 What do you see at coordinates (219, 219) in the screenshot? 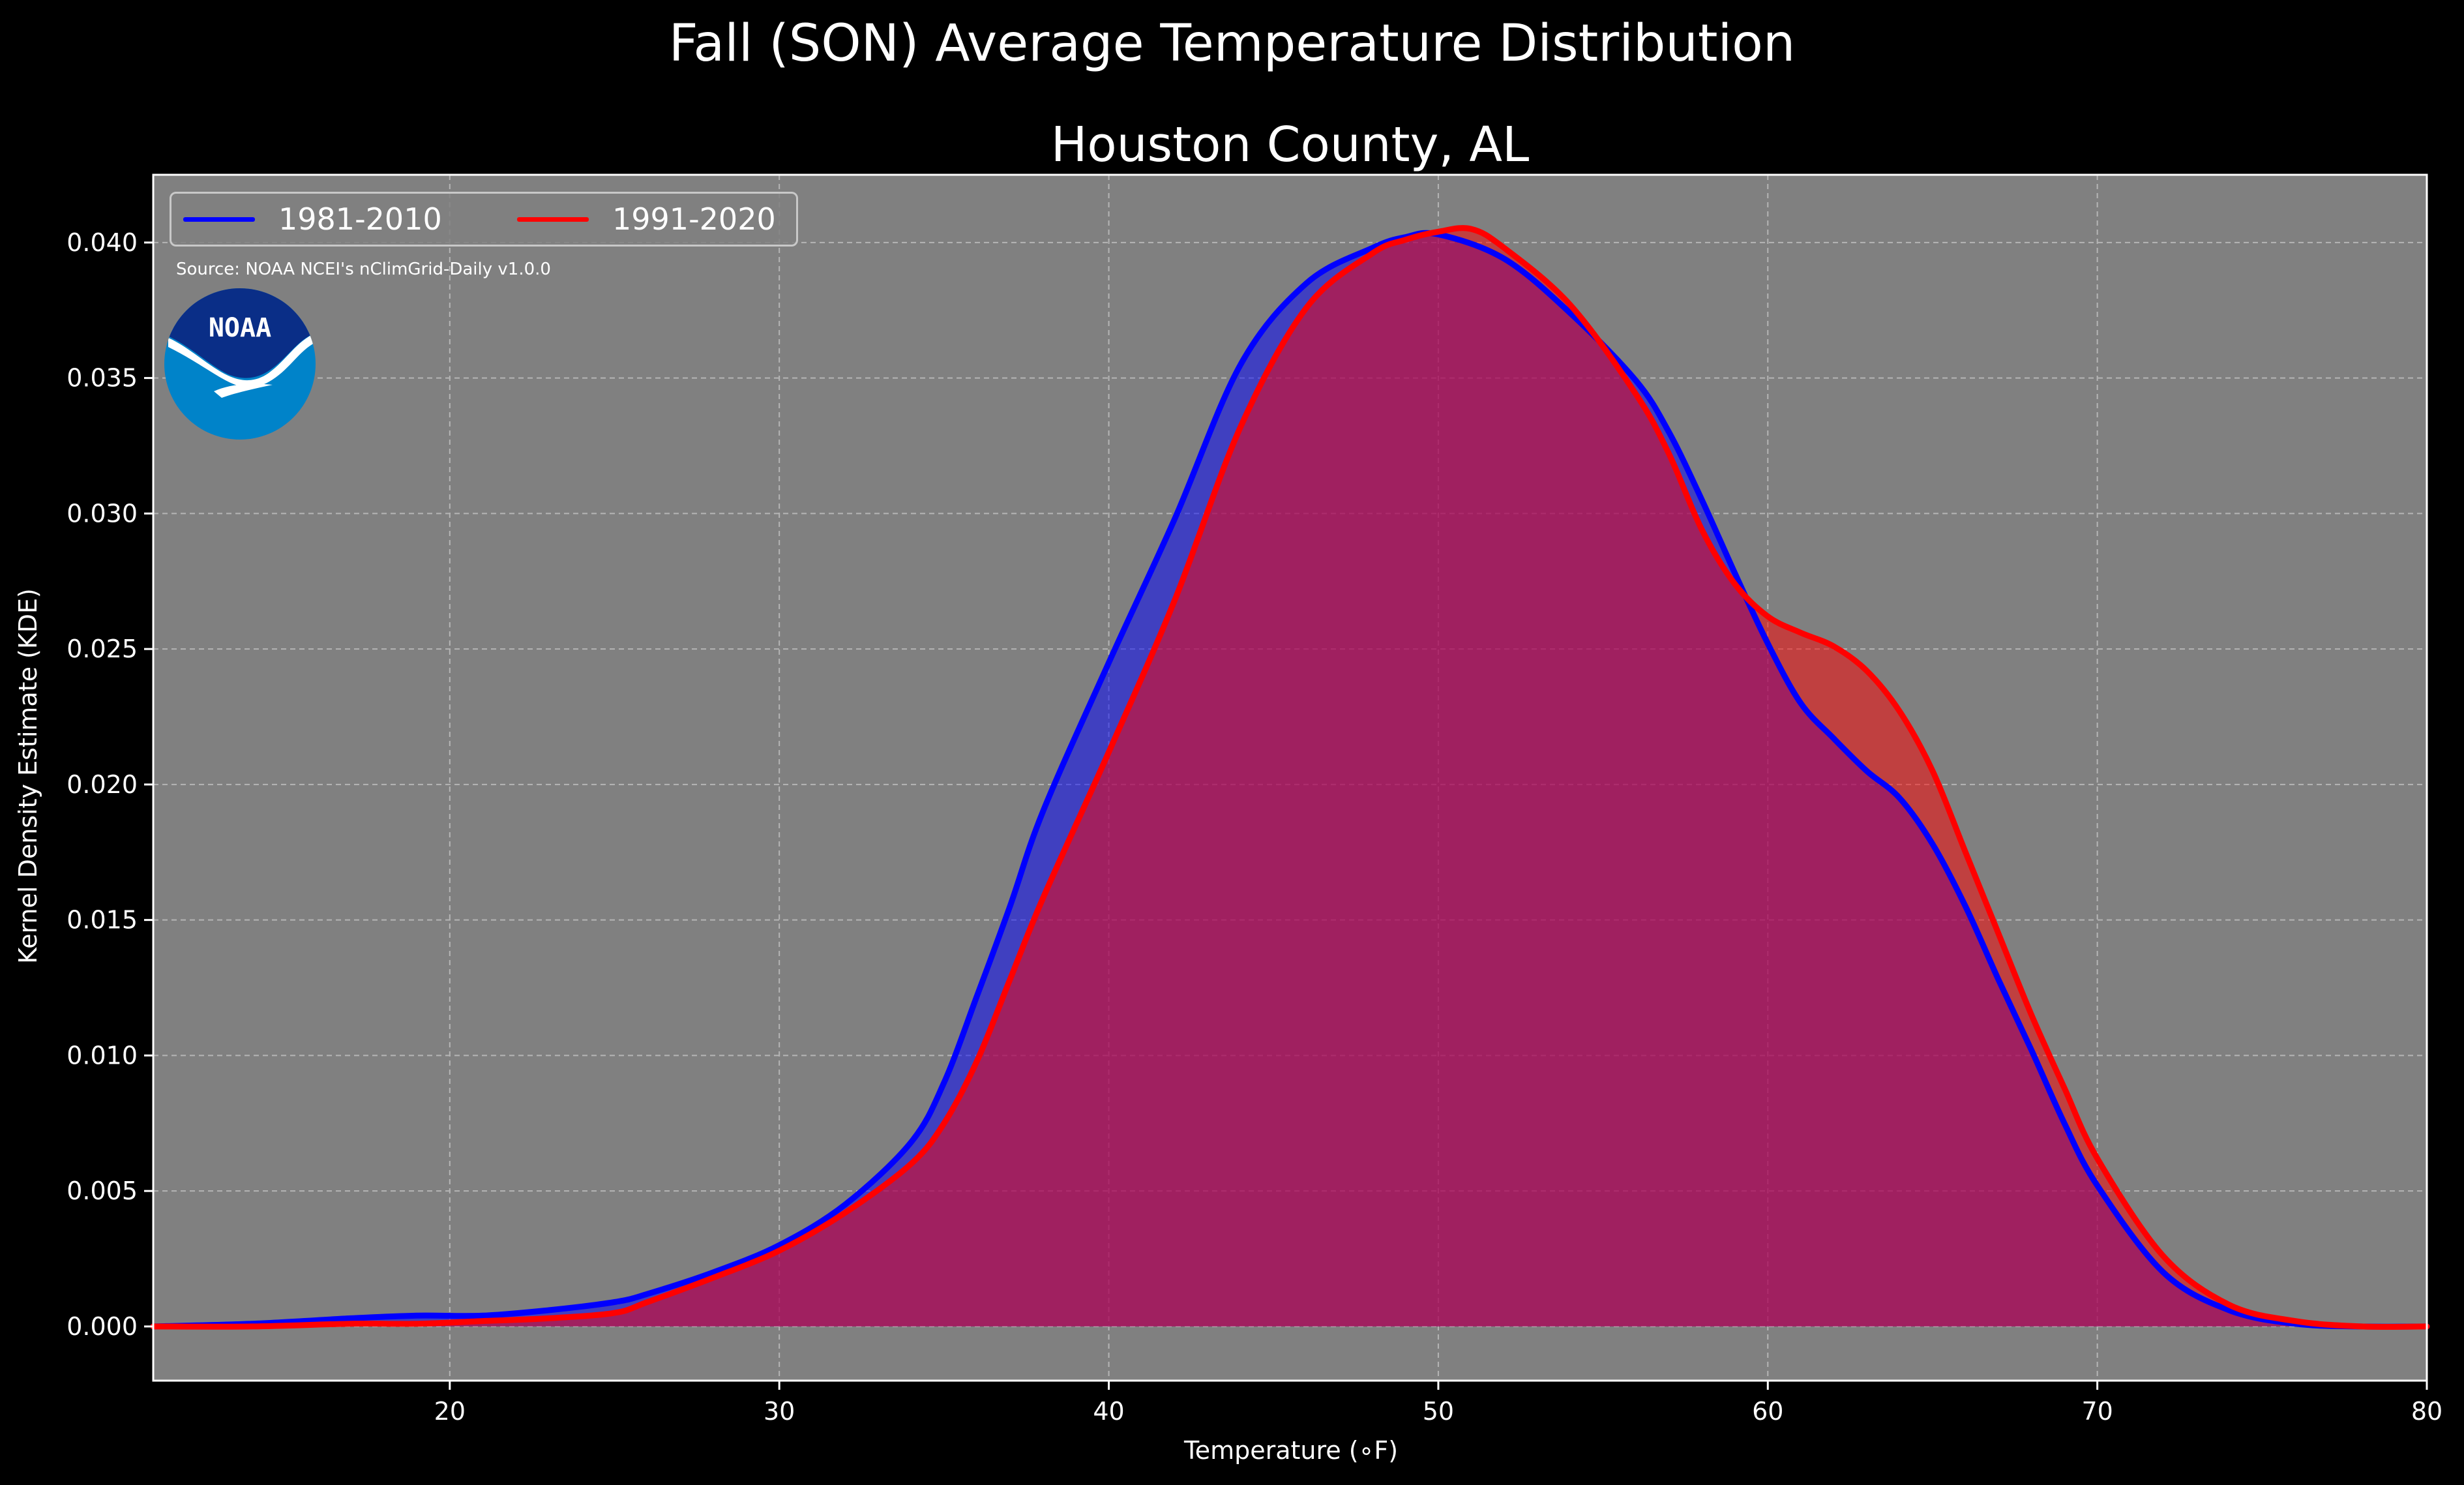
I see `legend-swatch-blue` at bounding box center [219, 219].